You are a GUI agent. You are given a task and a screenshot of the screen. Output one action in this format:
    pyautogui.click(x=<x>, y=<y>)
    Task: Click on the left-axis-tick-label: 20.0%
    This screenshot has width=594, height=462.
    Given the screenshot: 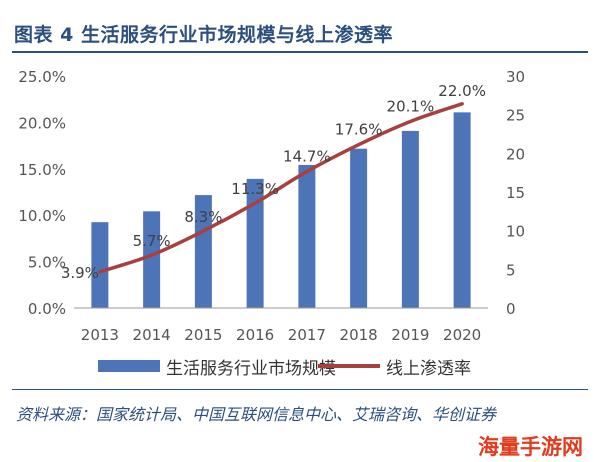 What is the action you would take?
    pyautogui.click(x=42, y=123)
    